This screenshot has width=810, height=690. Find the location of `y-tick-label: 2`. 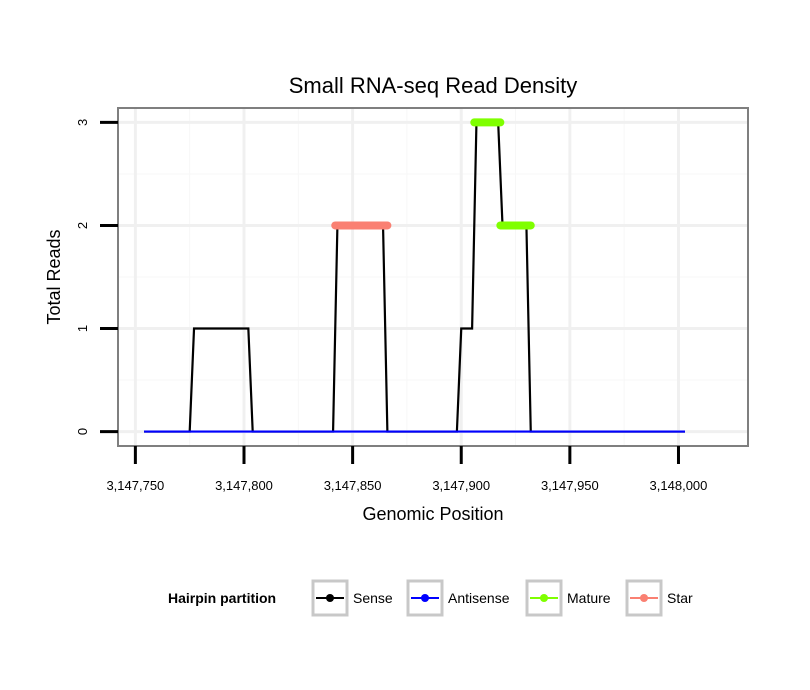

y-tick-label: 2 is located at coordinates (82, 225).